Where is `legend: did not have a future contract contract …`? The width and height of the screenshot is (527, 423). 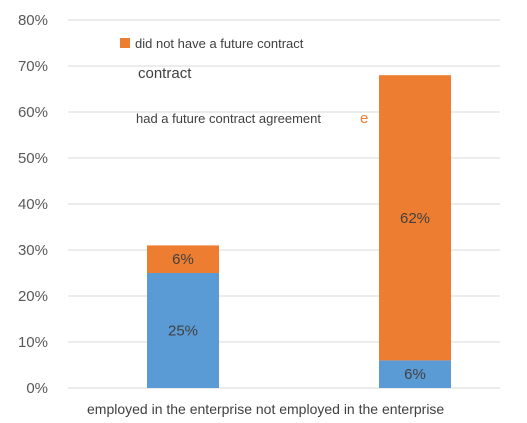
legend: did not have a future contract contract … is located at coordinates (244, 81).